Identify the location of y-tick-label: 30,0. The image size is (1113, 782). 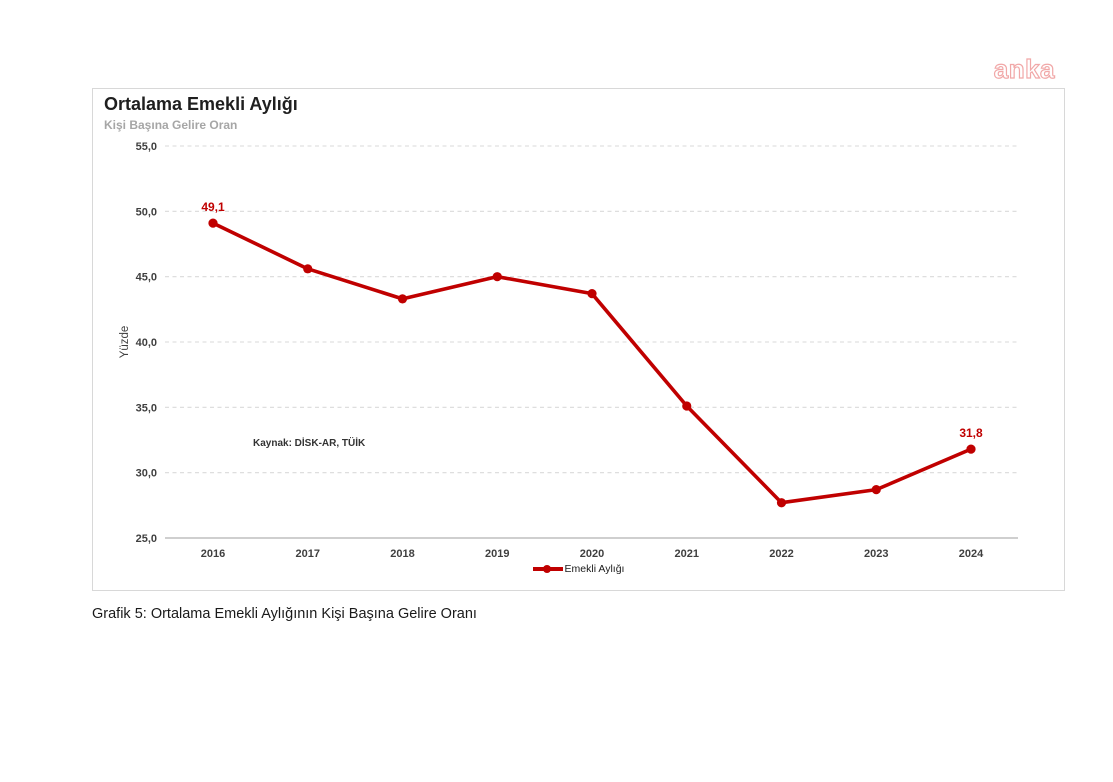
(146, 474).